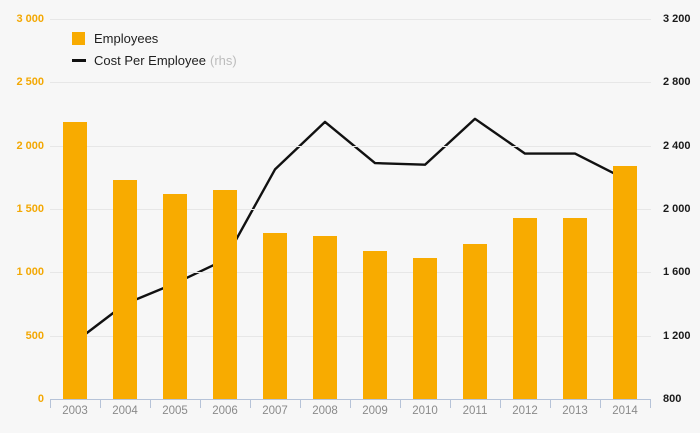  I want to click on y-axis-right-tick-label: 3 200, so click(677, 19).